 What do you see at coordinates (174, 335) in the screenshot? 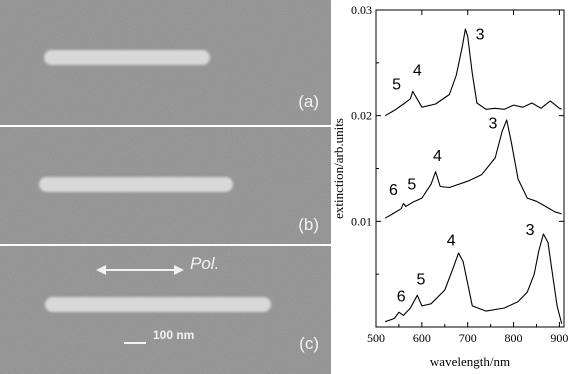
I see `scale-bar-label: 100 nm` at bounding box center [174, 335].